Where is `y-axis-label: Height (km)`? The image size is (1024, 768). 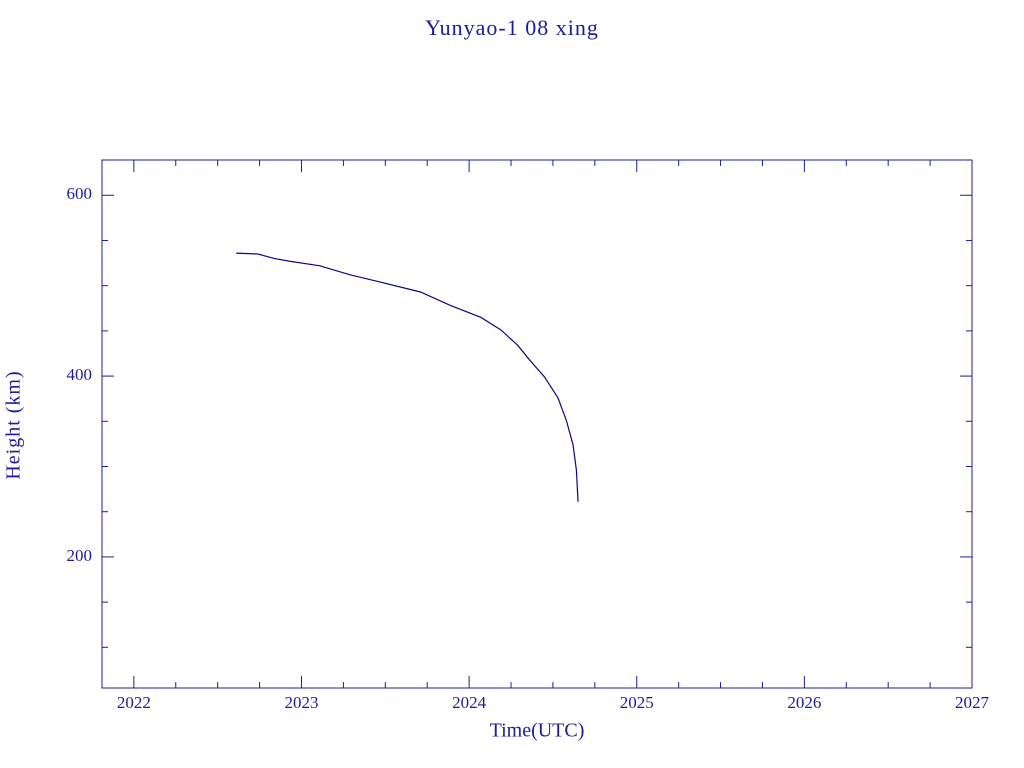 y-axis-label: Height (km) is located at coordinates (14, 424).